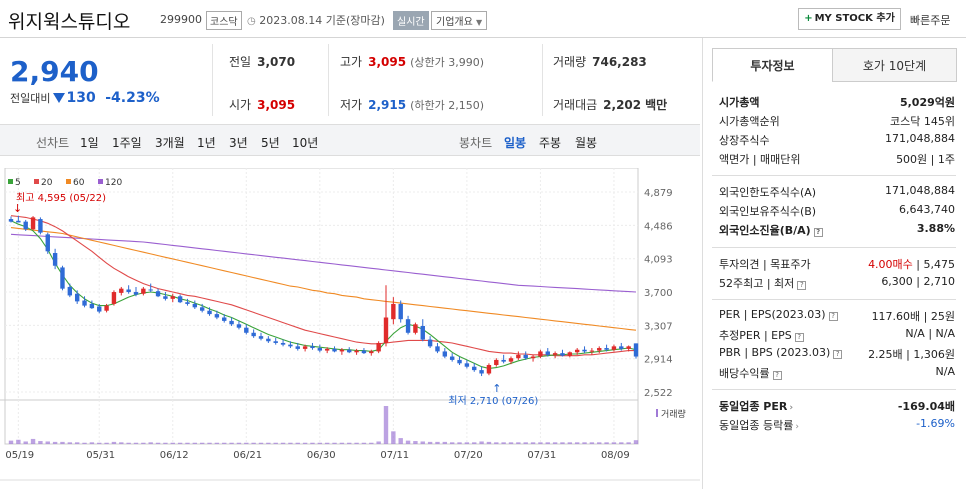  Describe the element at coordinates (394, 455) in the screenshot. I see `x-tick-label: 07/11` at that location.